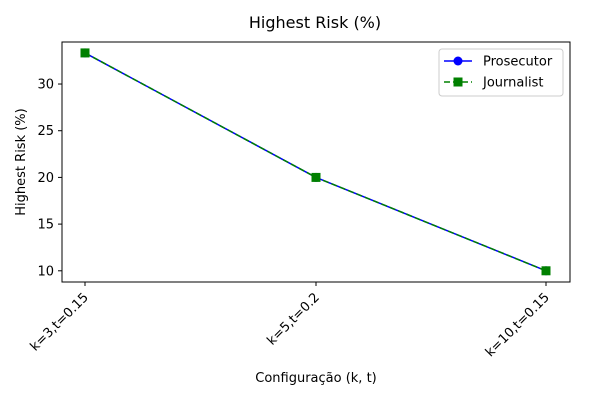  Describe the element at coordinates (458, 61) in the screenshot. I see `legend-marker-prosecutor` at that location.